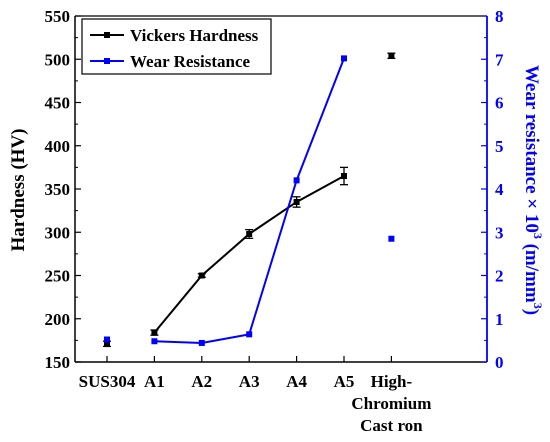 Image resolution: width=550 pixels, height=442 pixels. I want to click on y-tick-label: 550, so click(58, 16).